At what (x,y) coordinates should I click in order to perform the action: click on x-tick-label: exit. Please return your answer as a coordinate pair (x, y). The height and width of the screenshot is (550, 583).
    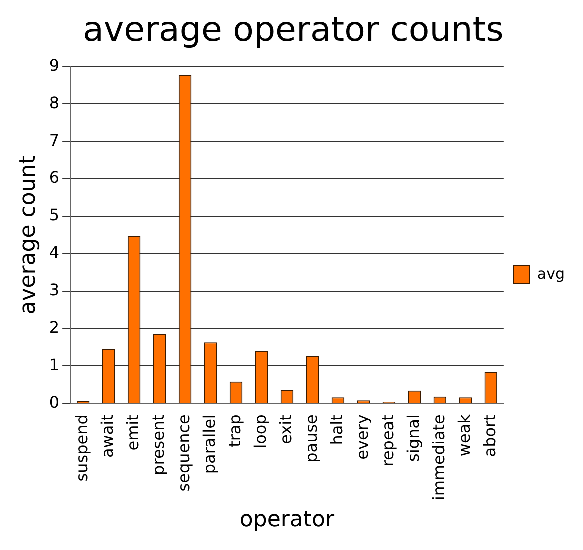
    Looking at the image, I should click on (286, 429).